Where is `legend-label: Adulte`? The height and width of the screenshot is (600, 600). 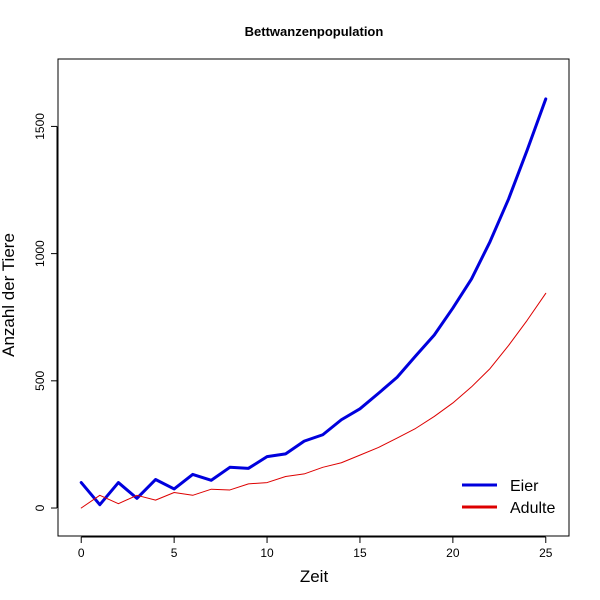 legend-label: Adulte is located at coordinates (532, 508).